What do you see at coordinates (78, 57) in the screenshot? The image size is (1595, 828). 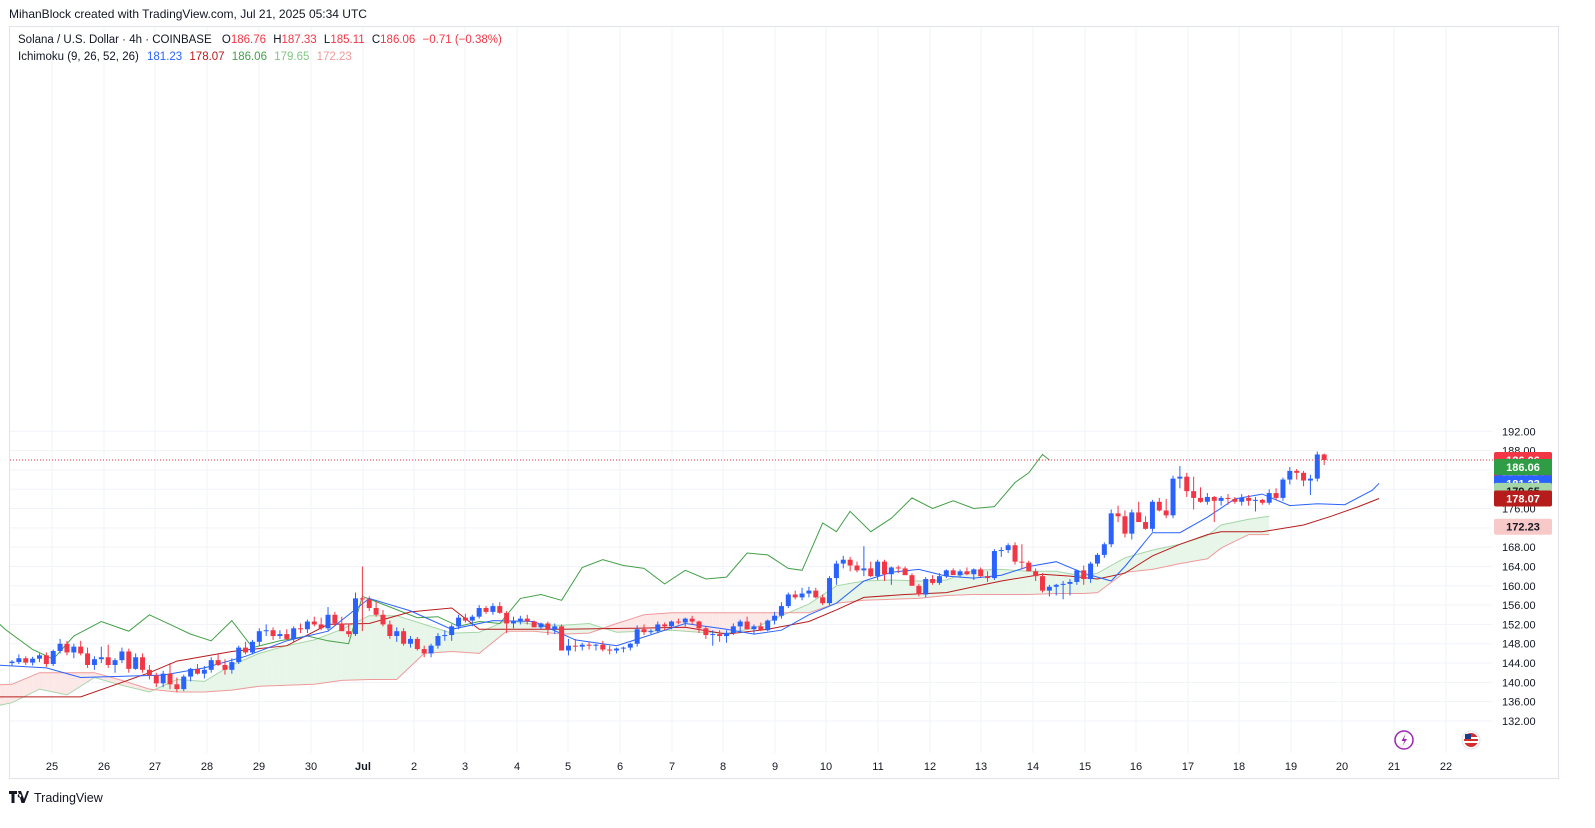 I see `indicator-title: Ichimoku (9, 26, 52, 26)` at bounding box center [78, 57].